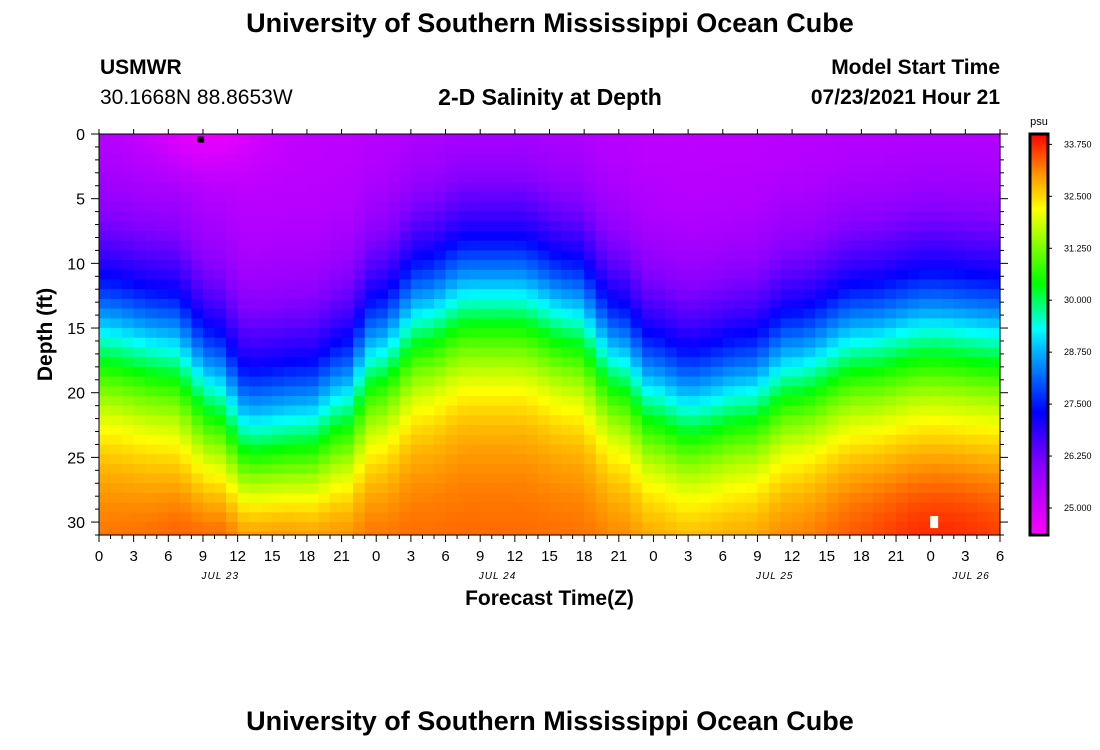 This screenshot has width=1100, height=750. Describe the element at coordinates (168, 556) in the screenshot. I see `x-tick-label: 6` at that location.